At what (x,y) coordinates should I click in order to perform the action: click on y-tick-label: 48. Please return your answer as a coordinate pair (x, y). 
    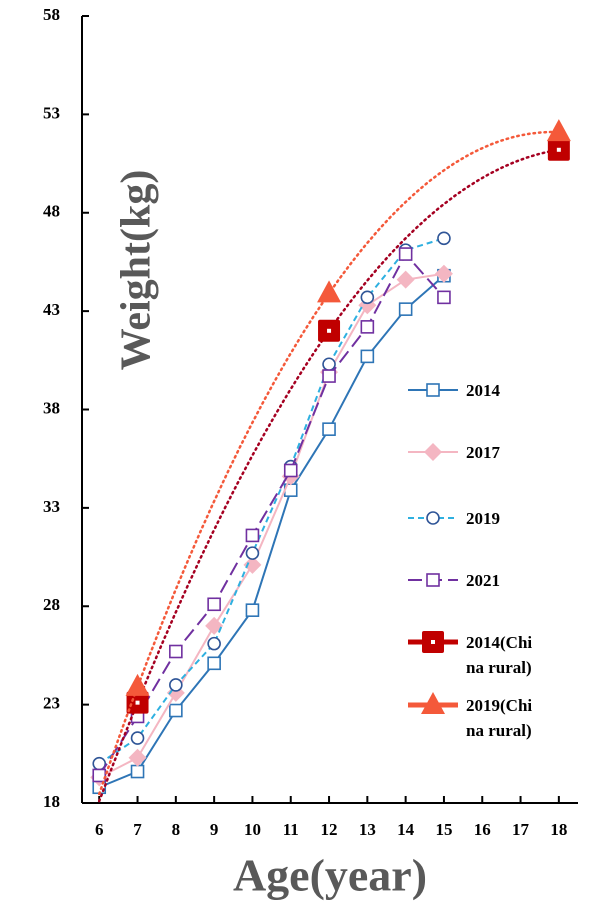
    Looking at the image, I should click on (51, 211).